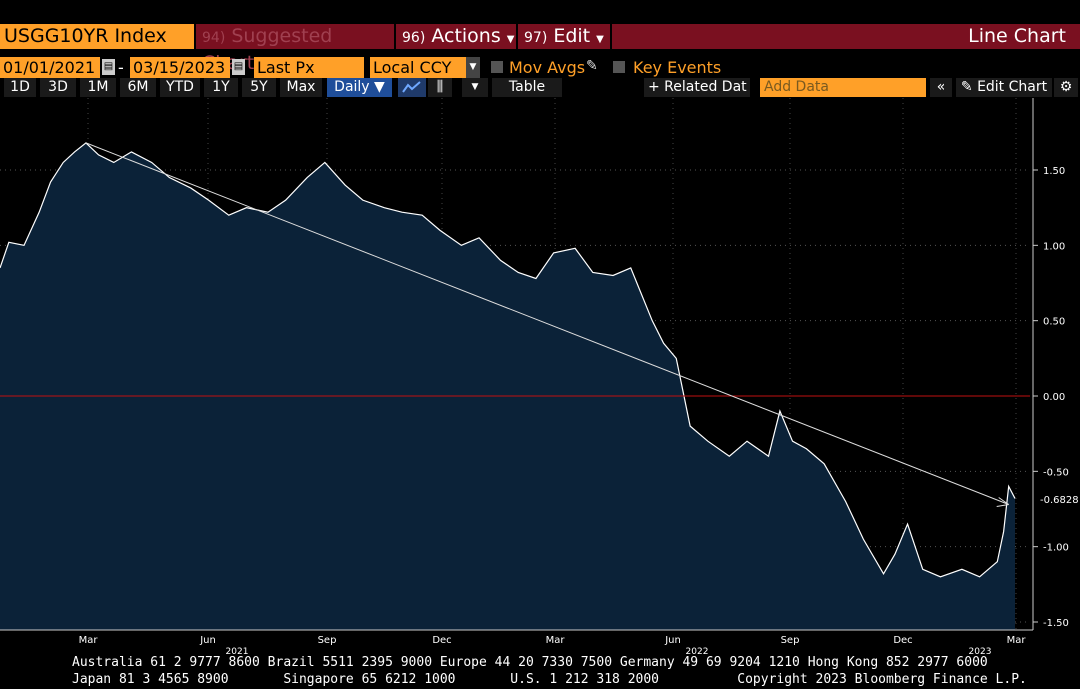 This screenshot has height=689, width=1080. Describe the element at coordinates (58, 87) in the screenshot. I see `range-button-3d: 3D` at that location.